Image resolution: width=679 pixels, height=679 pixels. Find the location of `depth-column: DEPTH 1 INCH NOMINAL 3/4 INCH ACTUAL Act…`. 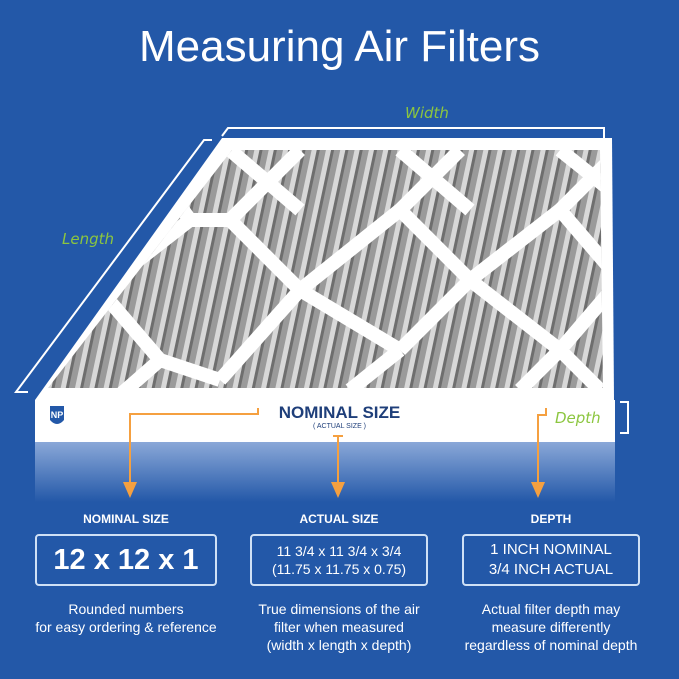

depth-column: DEPTH 1 INCH NOMINAL 3/4 INCH ACTUAL Act… is located at coordinates (551, 583).